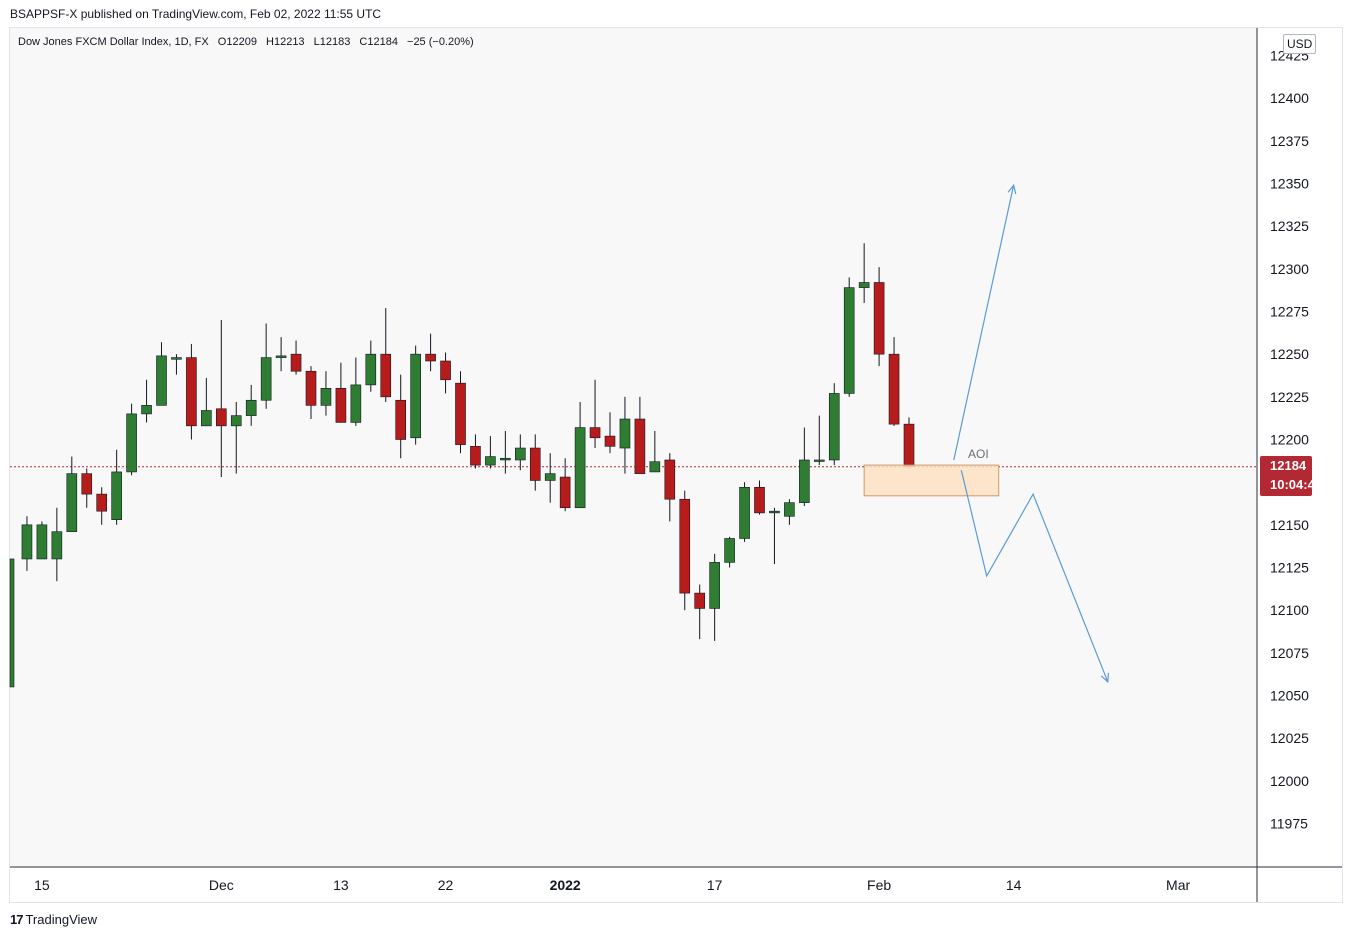  Describe the element at coordinates (984, 323) in the screenshot. I see `projection-up-arrow` at that location.